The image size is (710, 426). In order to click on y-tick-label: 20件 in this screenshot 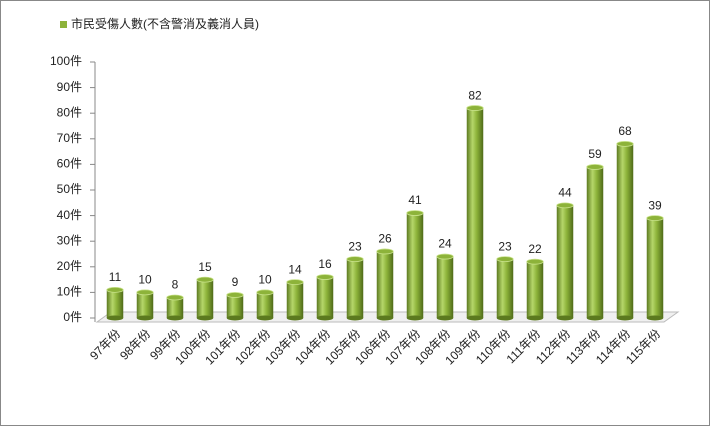, I will do `click(69, 266)`.